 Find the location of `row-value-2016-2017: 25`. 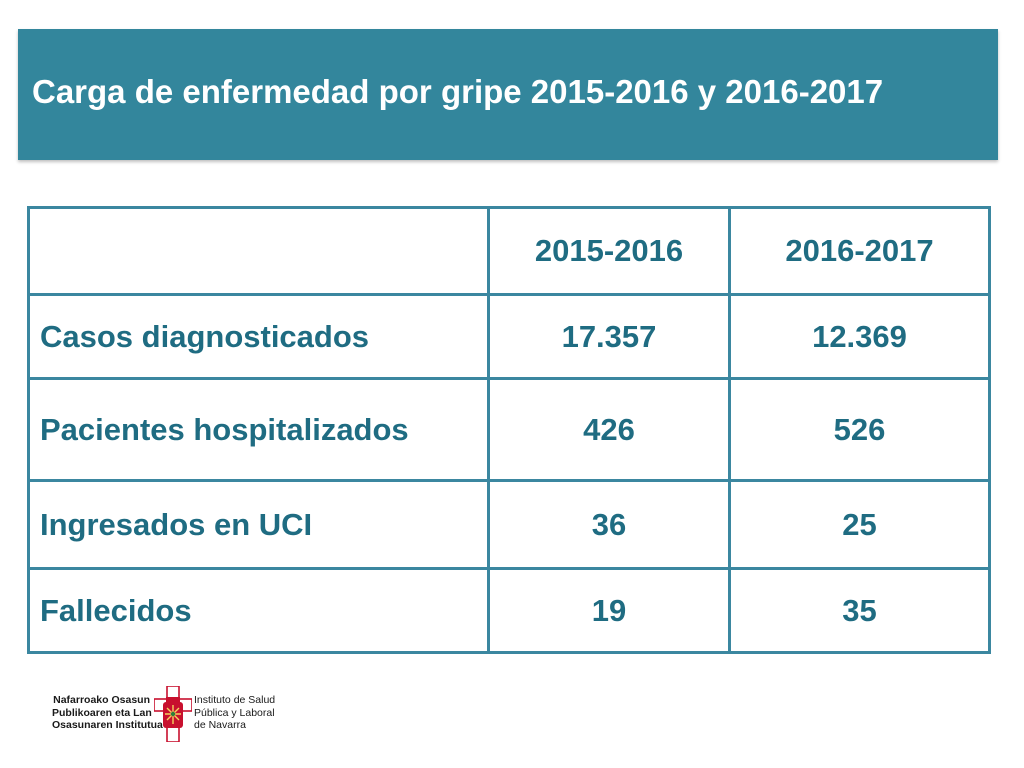

row-value-2016-2017: 25 is located at coordinates (859, 524).